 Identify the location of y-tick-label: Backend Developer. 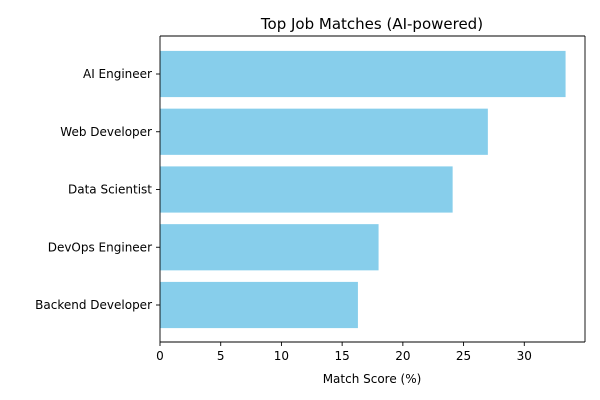
(93, 305).